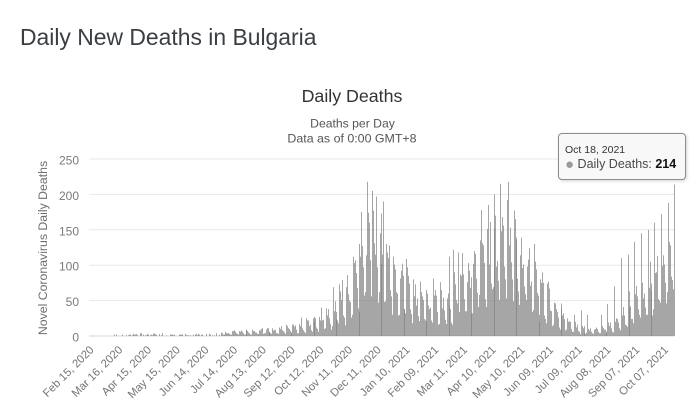 The height and width of the screenshot is (415, 696). I want to click on svg-text: 250, so click(69, 161).